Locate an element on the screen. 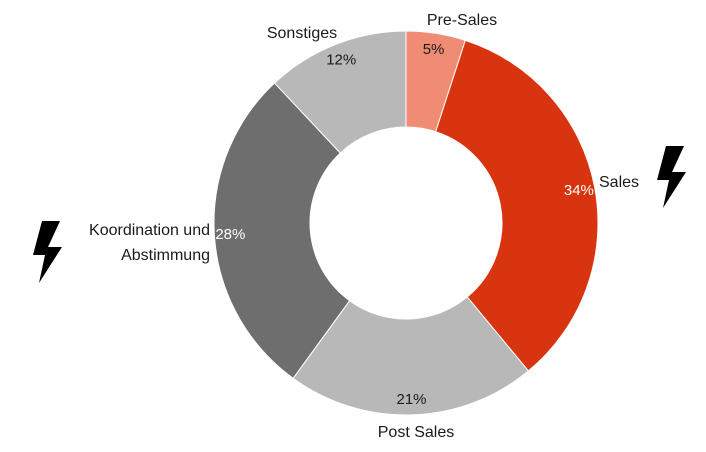  slice-koordination-und-abstimmung is located at coordinates (282, 231).